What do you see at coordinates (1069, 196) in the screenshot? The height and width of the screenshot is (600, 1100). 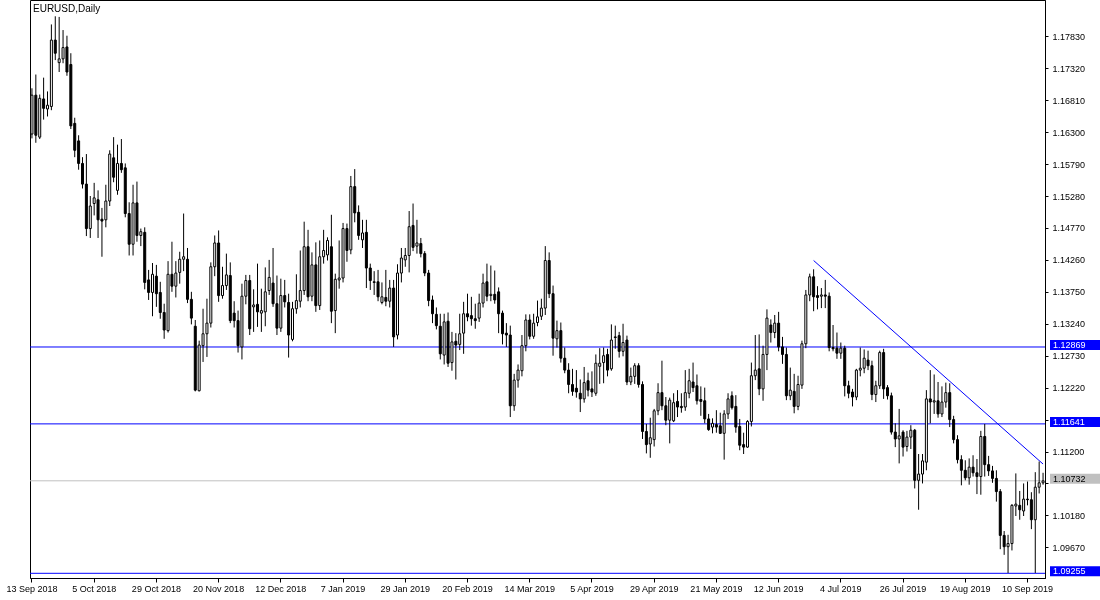 I see `y-tick-label: 1.15280` at bounding box center [1069, 196].